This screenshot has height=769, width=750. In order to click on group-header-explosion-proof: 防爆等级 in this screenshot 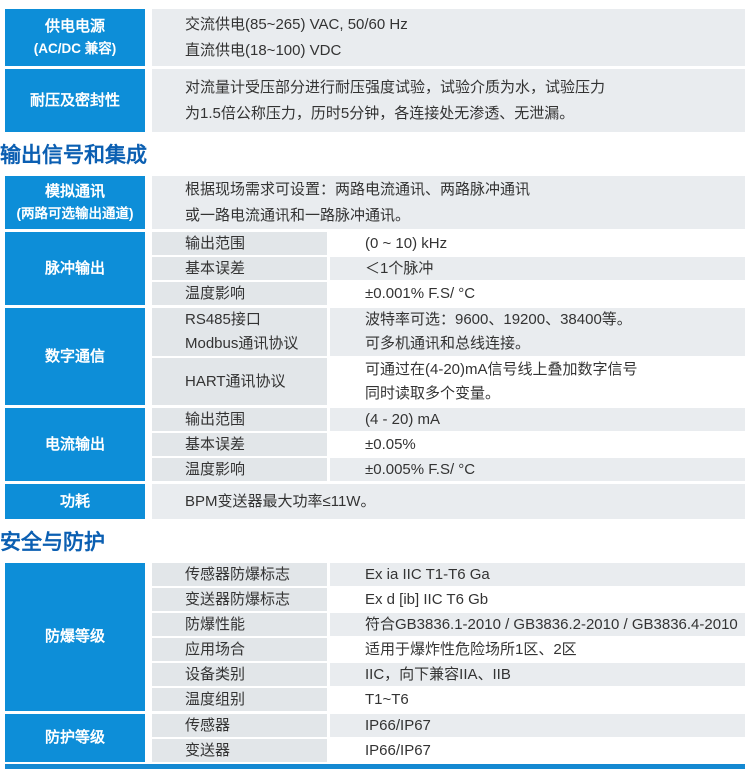, I will do `click(75, 637)`.